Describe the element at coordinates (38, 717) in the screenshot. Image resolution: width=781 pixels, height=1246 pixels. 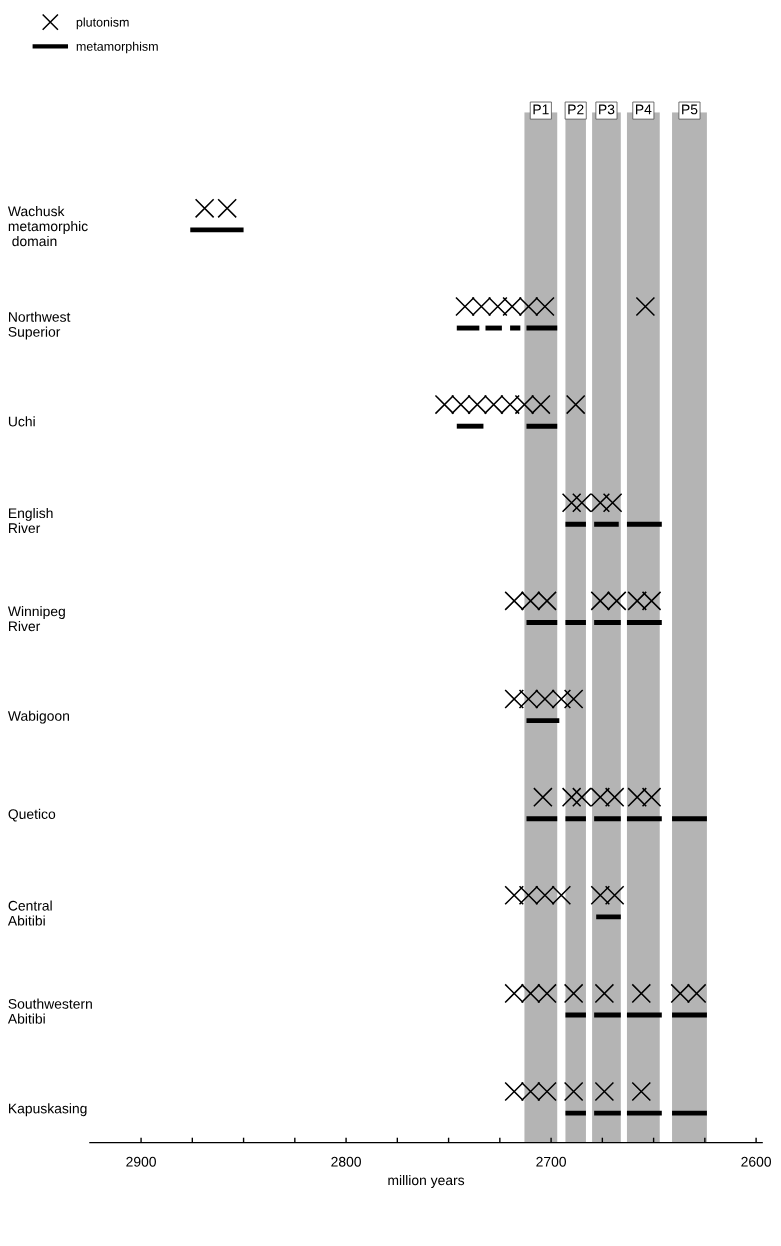
I see `y-tick-label: Wabigoon` at that location.